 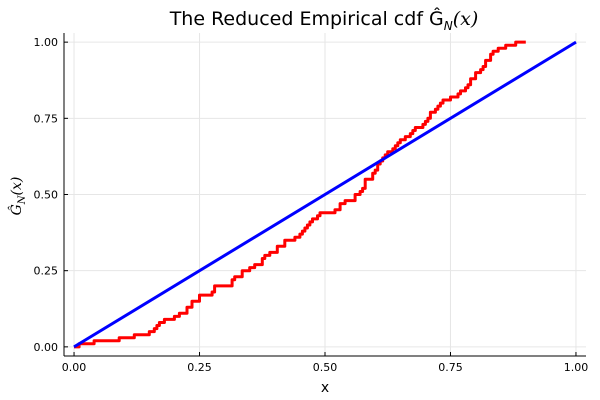 I want to click on y-tick-label: 0.00, so click(x=46, y=347).